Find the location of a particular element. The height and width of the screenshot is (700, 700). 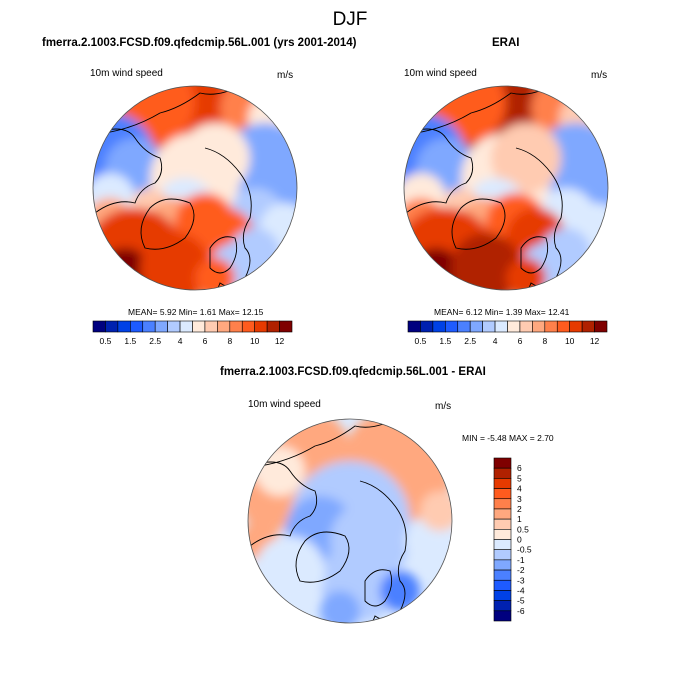

panel3-colorbar-tick-label: 0 is located at coordinates (519, 540).